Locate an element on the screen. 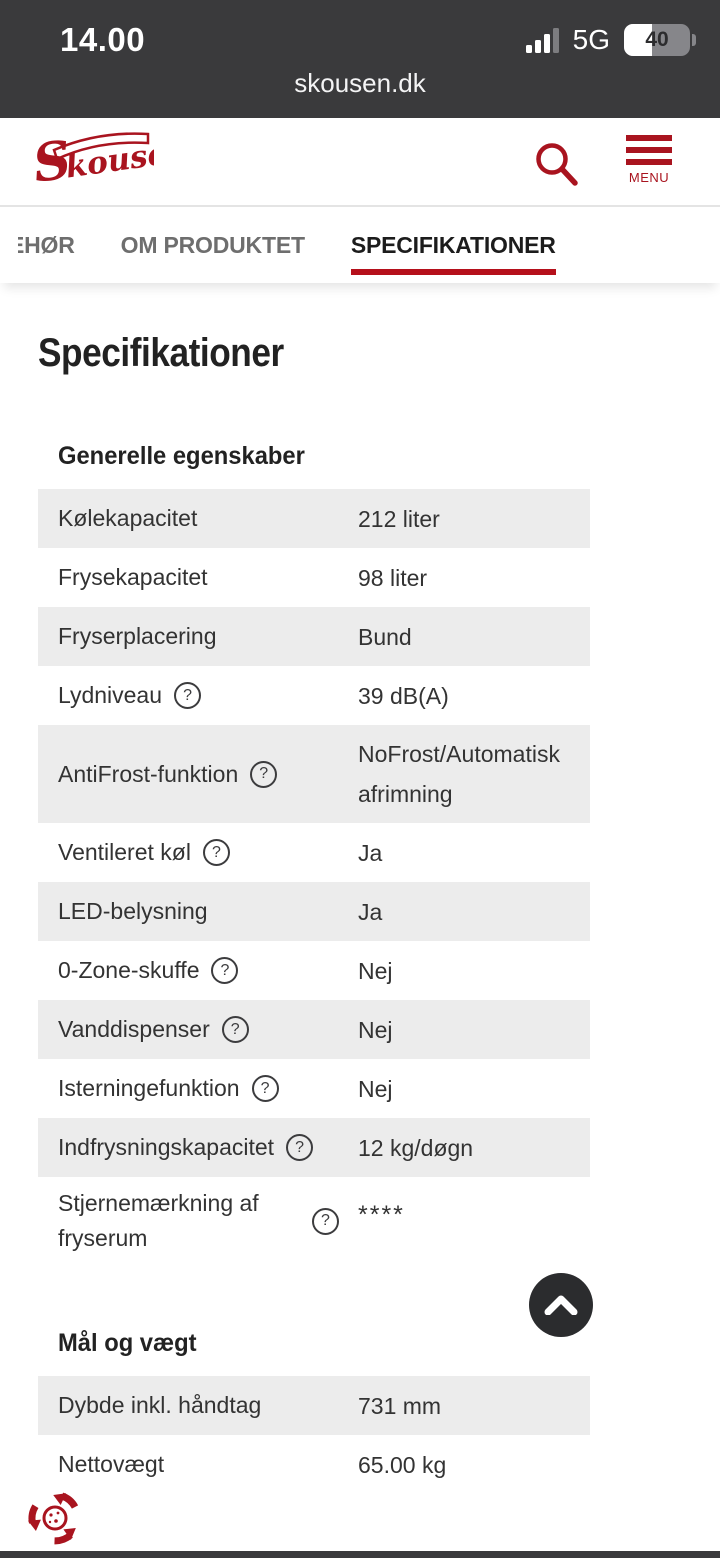  battery-icon: 40 is located at coordinates (657, 40).